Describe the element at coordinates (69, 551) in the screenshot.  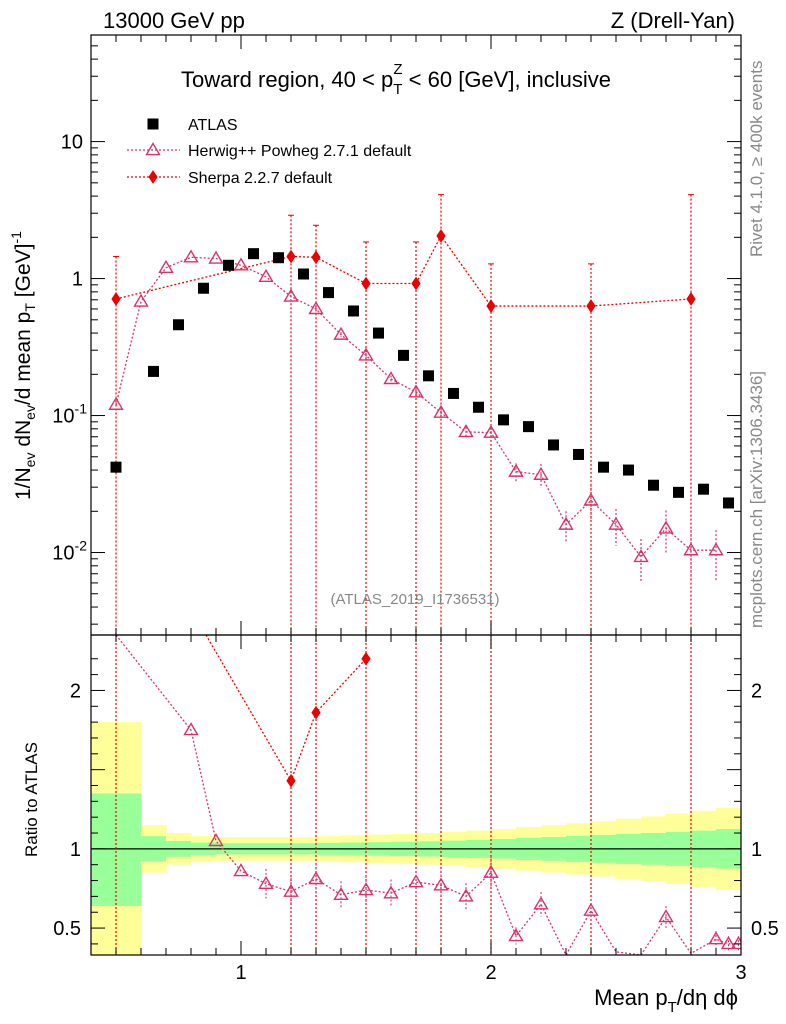
I see `y-tick-label: 10⁻²` at that location.